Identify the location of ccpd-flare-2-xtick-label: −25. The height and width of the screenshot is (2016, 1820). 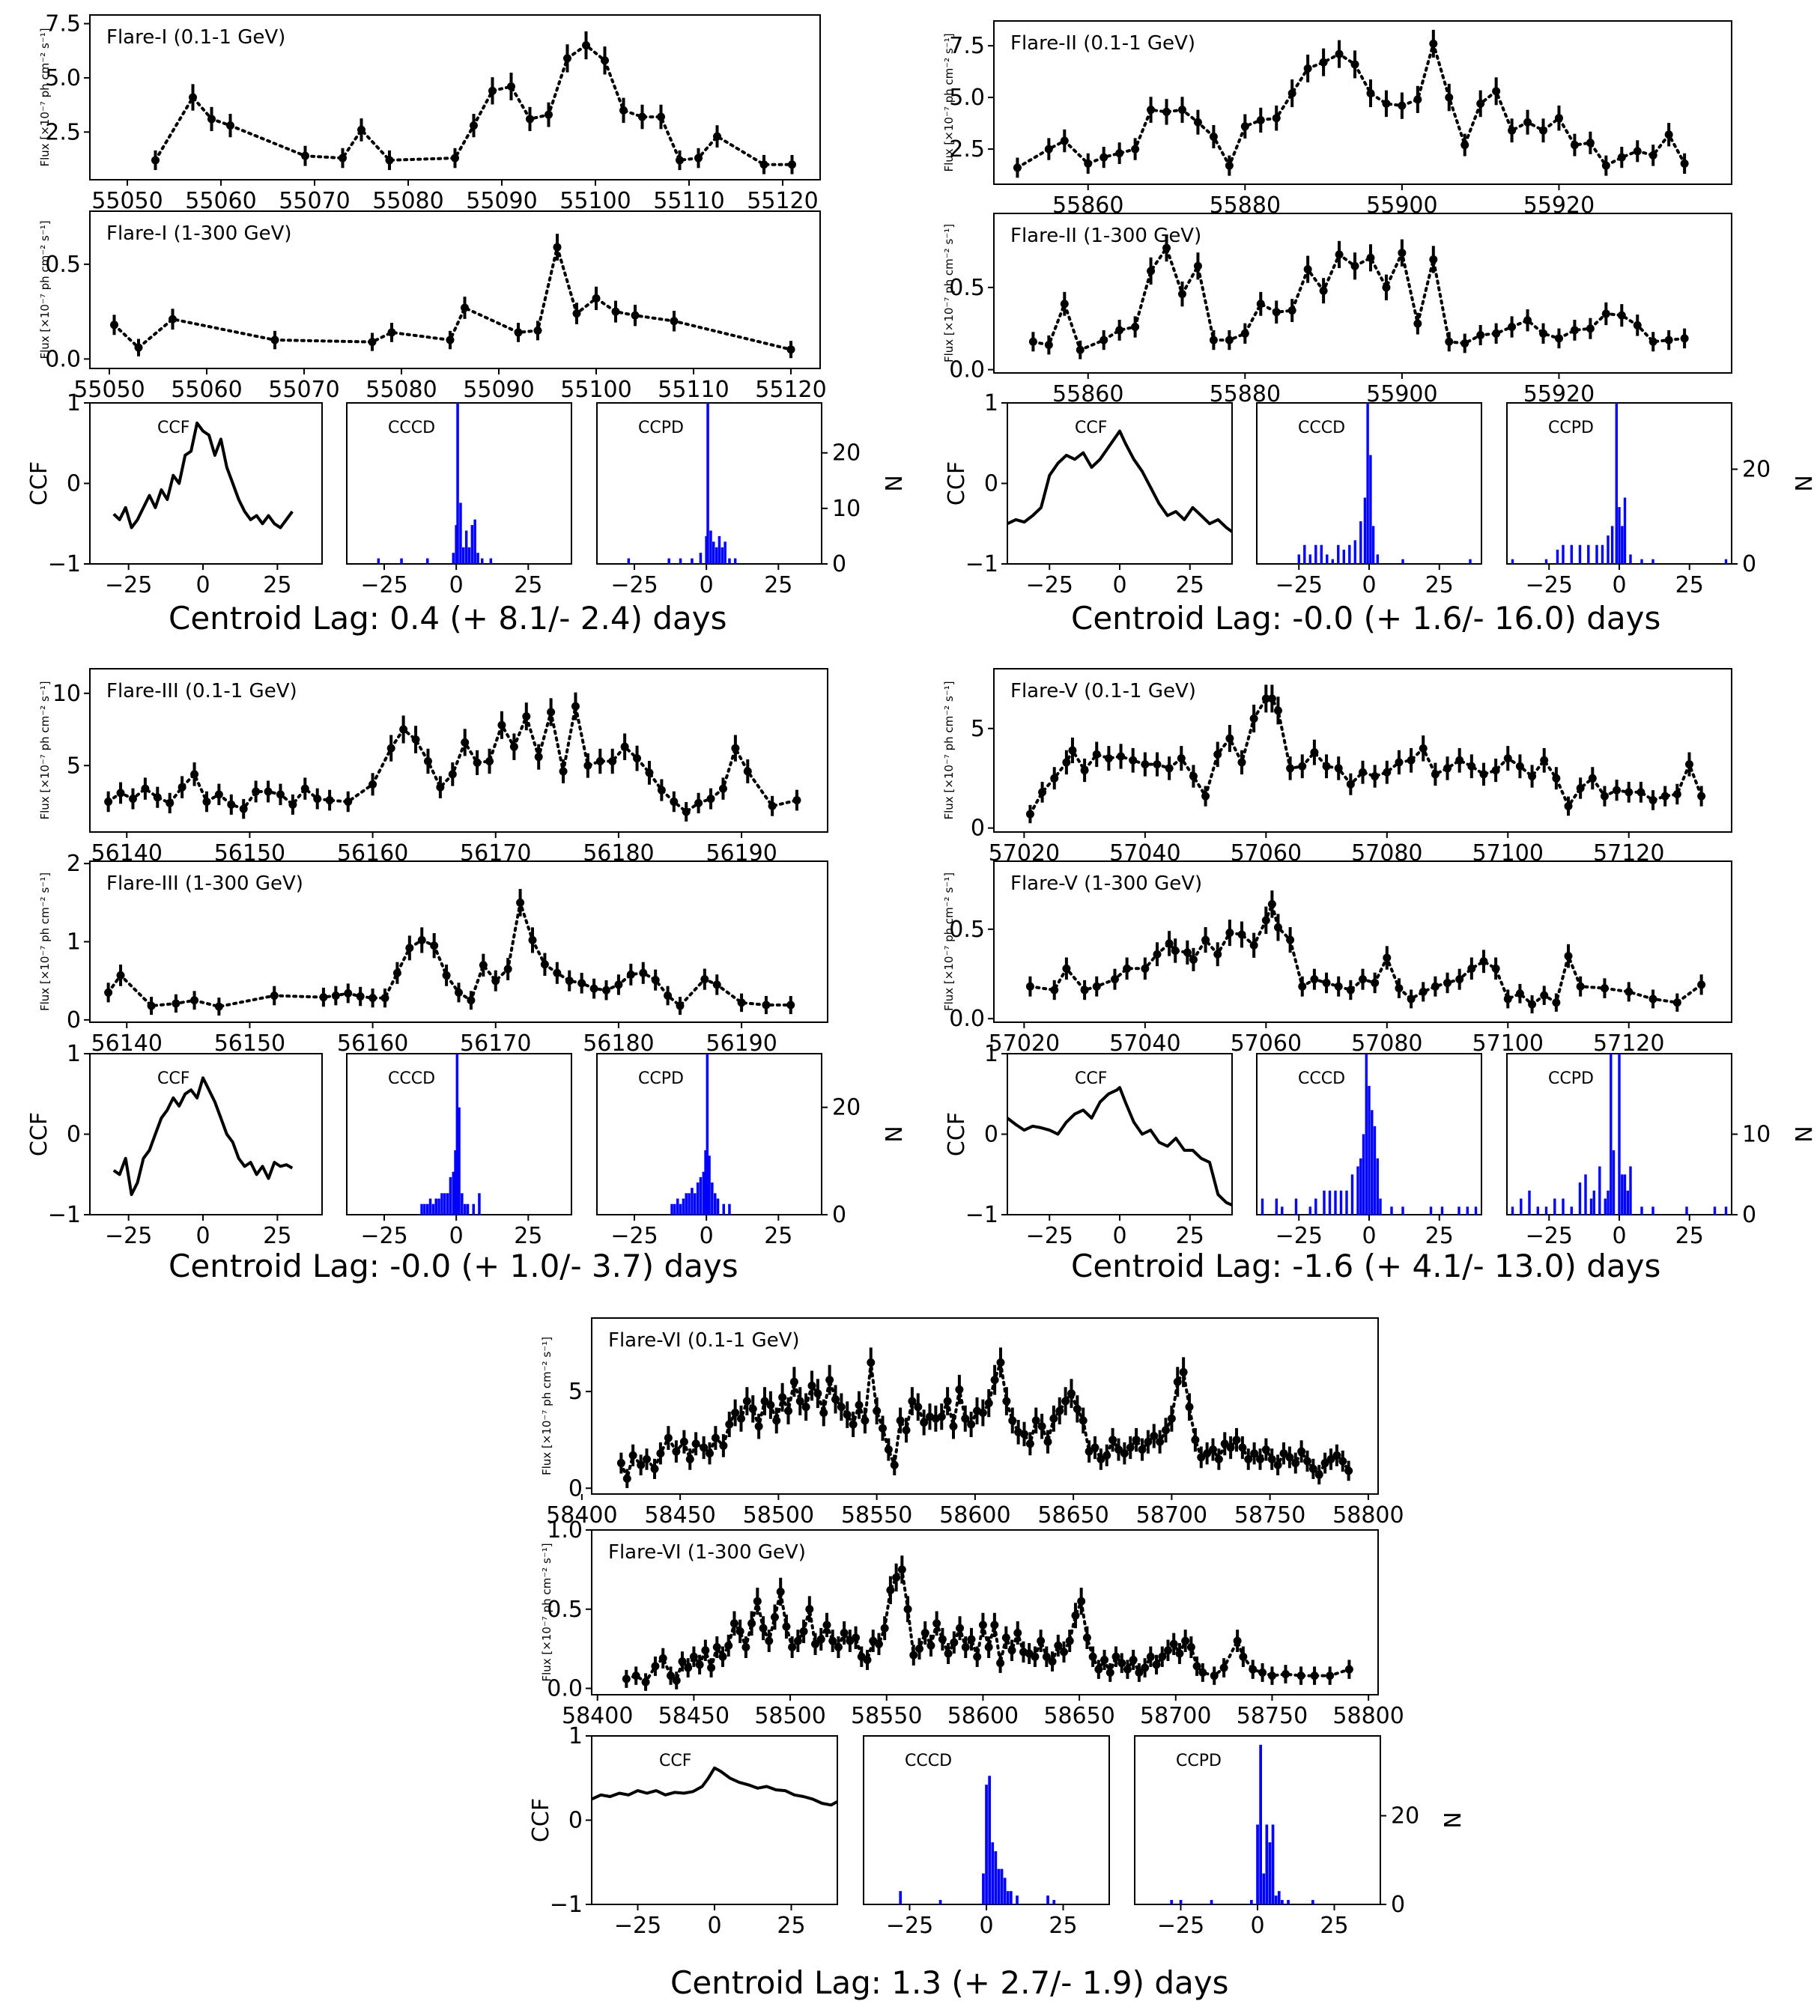
(1550, 585).